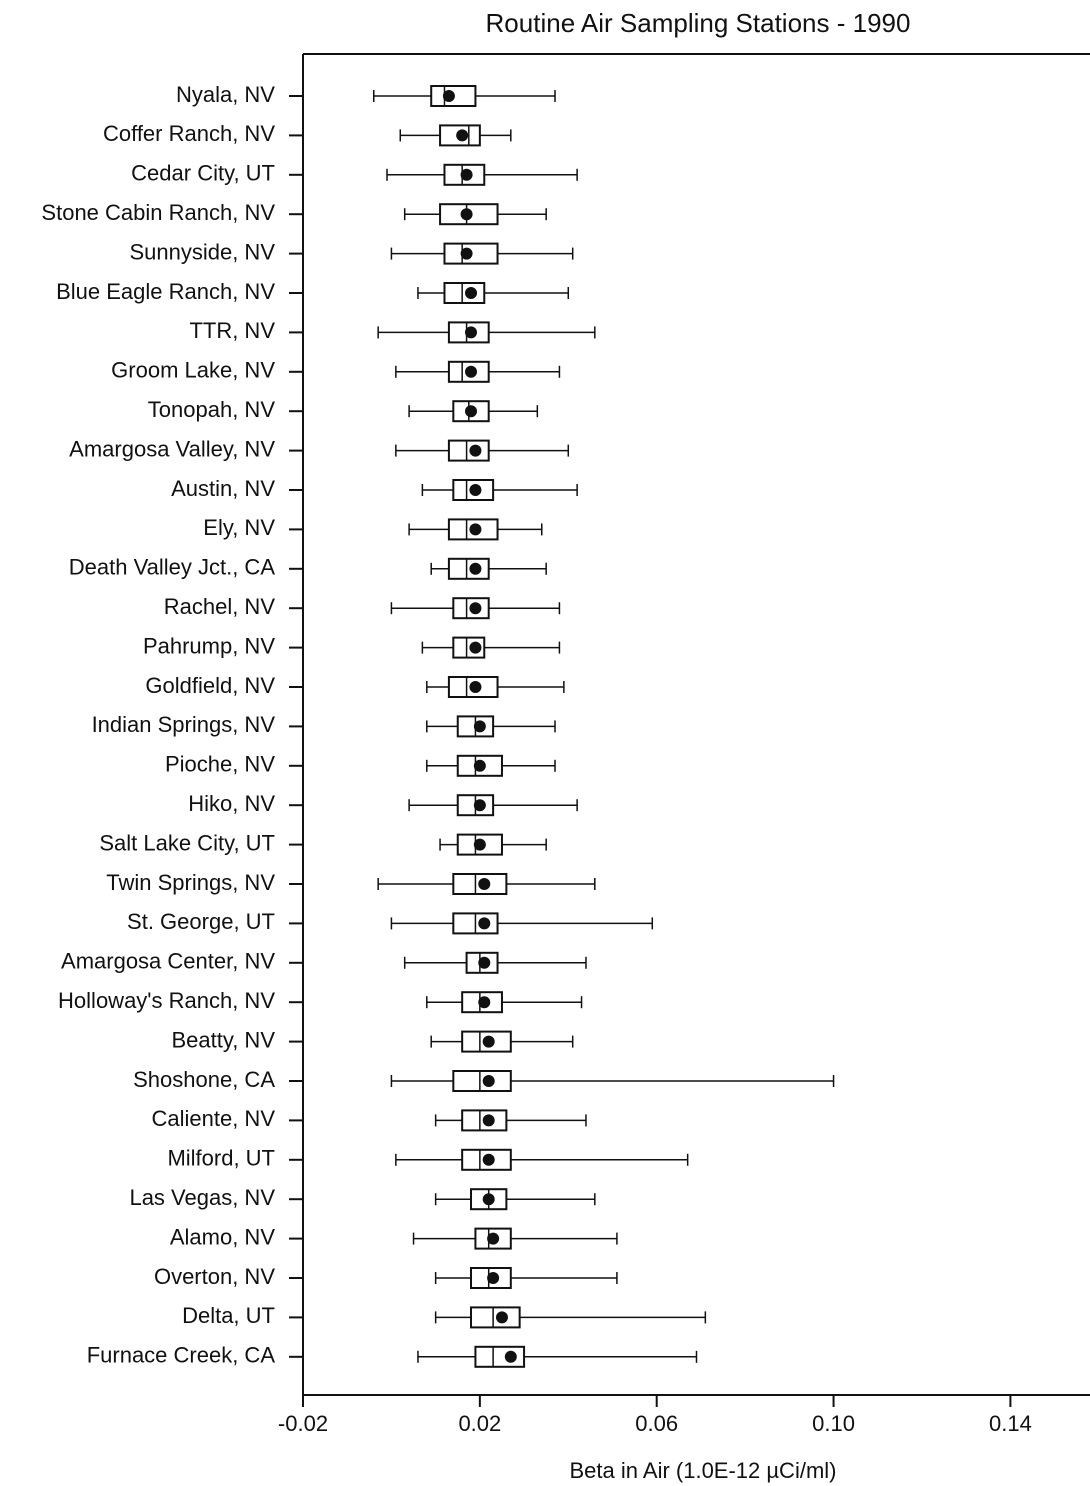 Image resolution: width=1090 pixels, height=1486 pixels. Describe the element at coordinates (833, 1423) in the screenshot. I see `x-tick-label: 0.10` at that location.